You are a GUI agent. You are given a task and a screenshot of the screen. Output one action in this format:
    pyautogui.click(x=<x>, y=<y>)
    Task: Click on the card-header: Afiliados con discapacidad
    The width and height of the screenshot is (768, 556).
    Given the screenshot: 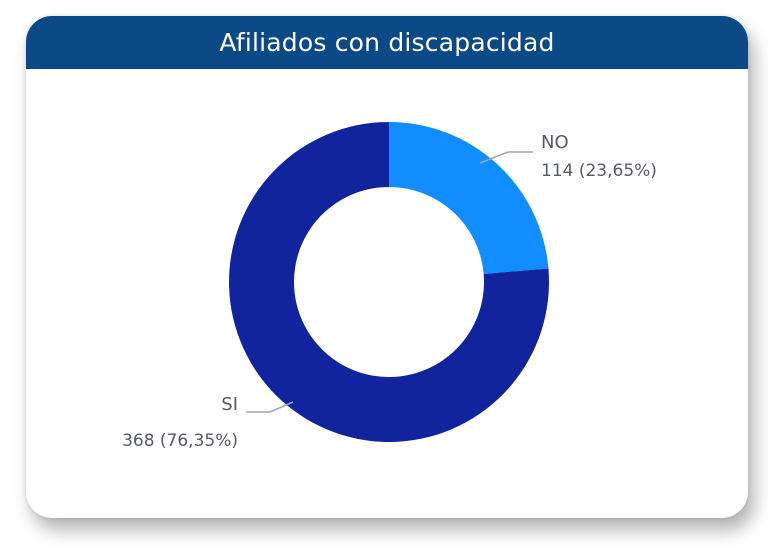 What is the action you would take?
    pyautogui.click(x=387, y=42)
    